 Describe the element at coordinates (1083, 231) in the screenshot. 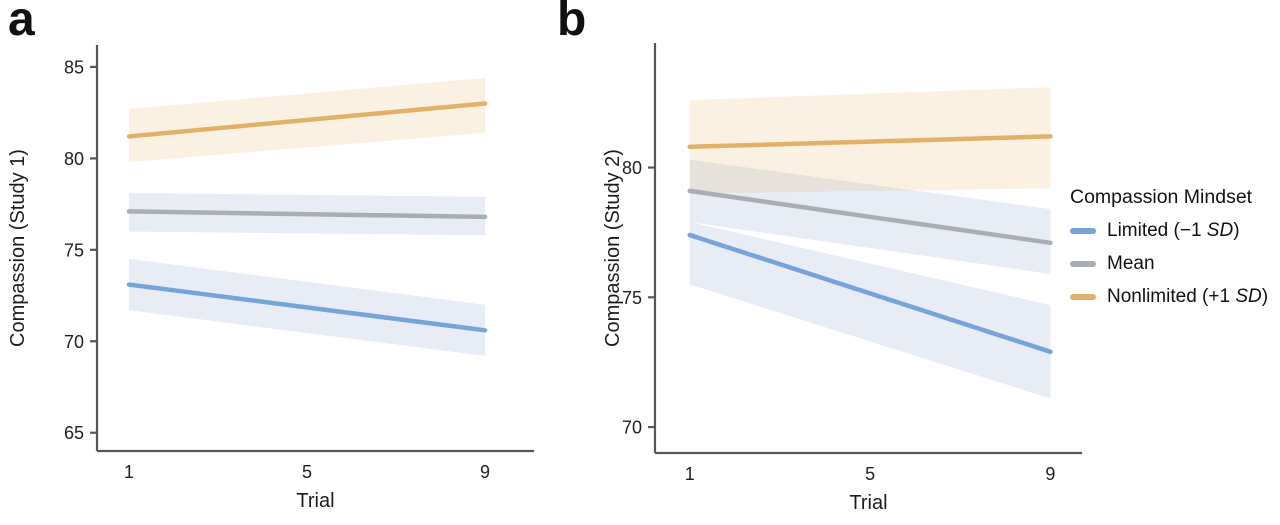

I see `legend-swatch-limited-icon` at that location.